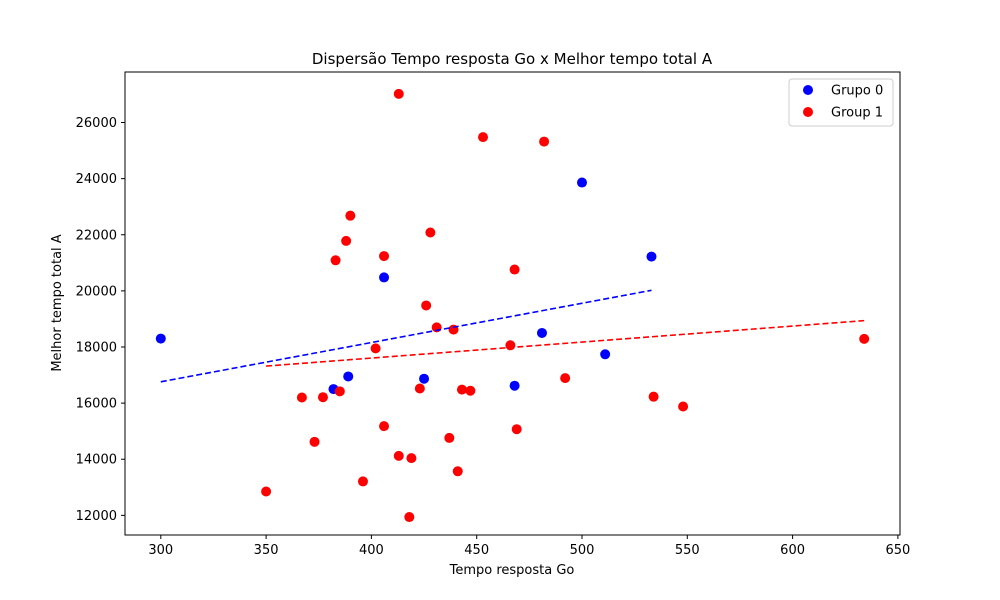 Image resolution: width=1000 pixels, height=600 pixels. What do you see at coordinates (96, 179) in the screenshot?
I see `y-tick-label: 24000` at bounding box center [96, 179].